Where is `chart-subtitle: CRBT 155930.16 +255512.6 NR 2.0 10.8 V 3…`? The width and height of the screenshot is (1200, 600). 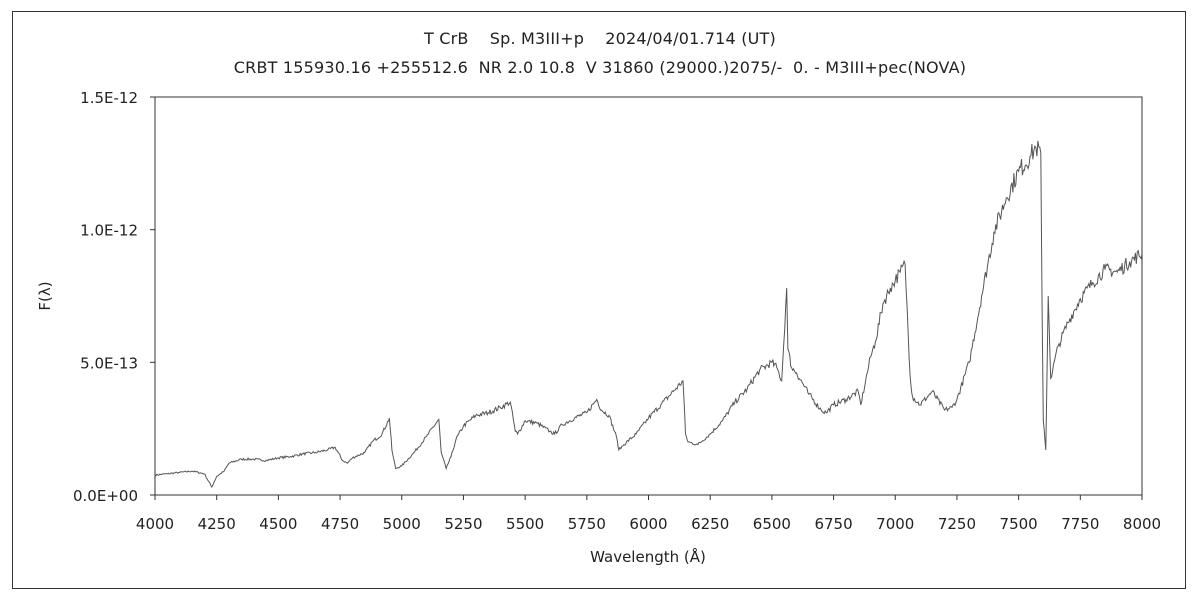 chart-subtitle: CRBT 155930.16 +255512.6 NR 2.0 10.8 V 3… is located at coordinates (600, 67).